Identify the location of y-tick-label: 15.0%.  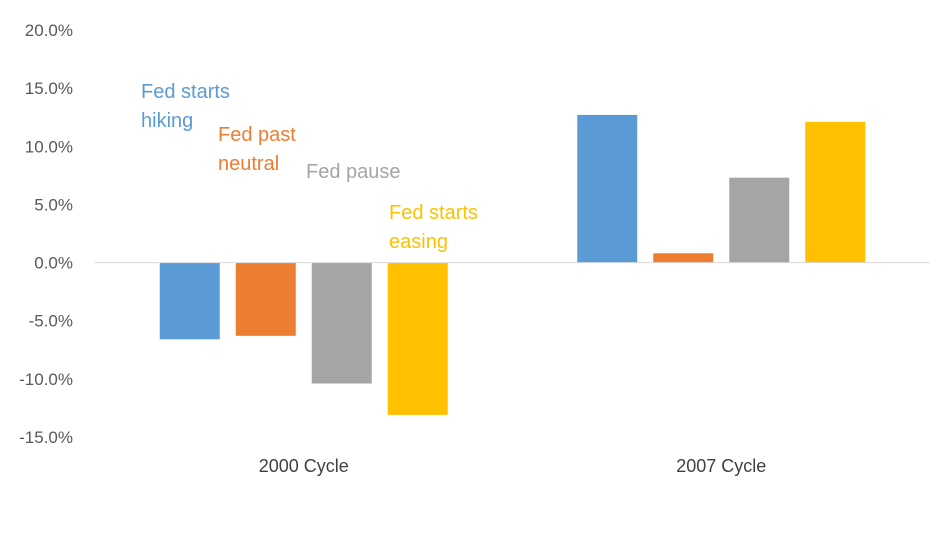
(49, 88).